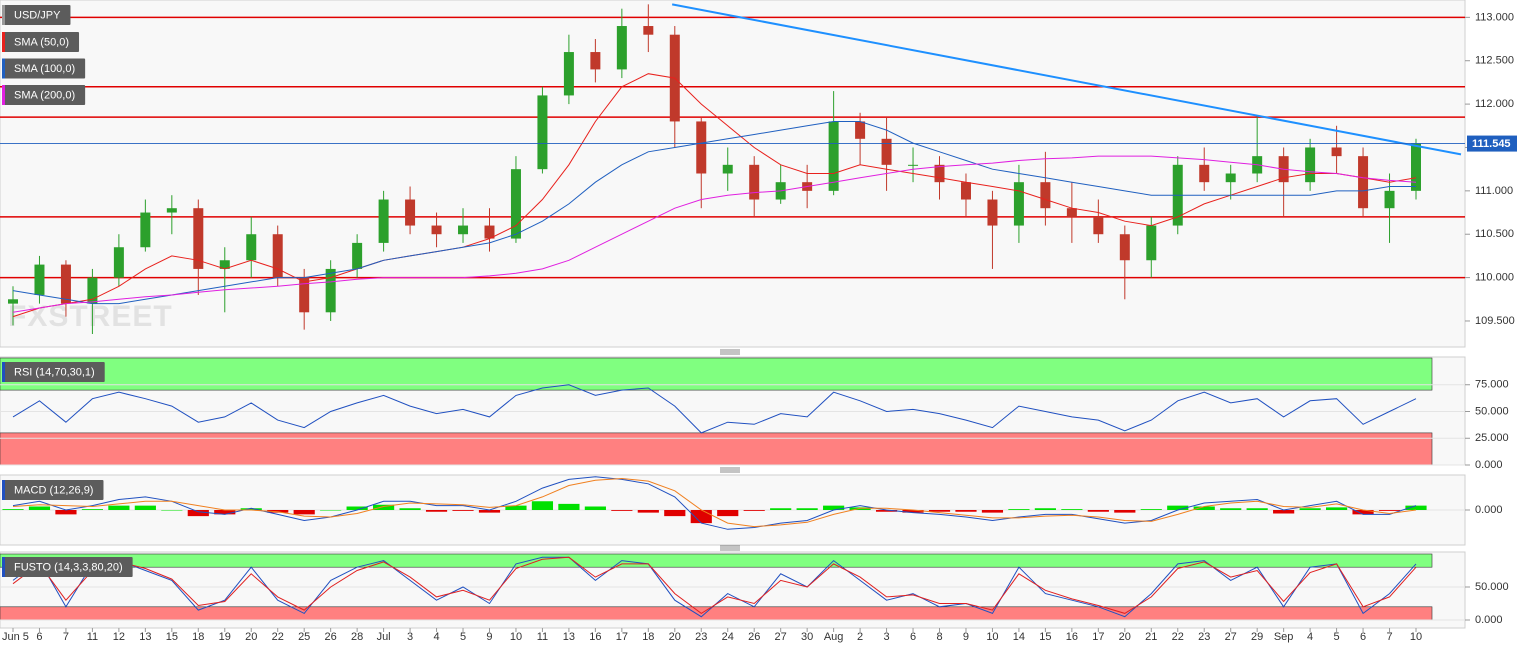 This screenshot has width=1531, height=647. What do you see at coordinates (1337, 637) in the screenshot?
I see `x-tick-label: 5` at bounding box center [1337, 637].